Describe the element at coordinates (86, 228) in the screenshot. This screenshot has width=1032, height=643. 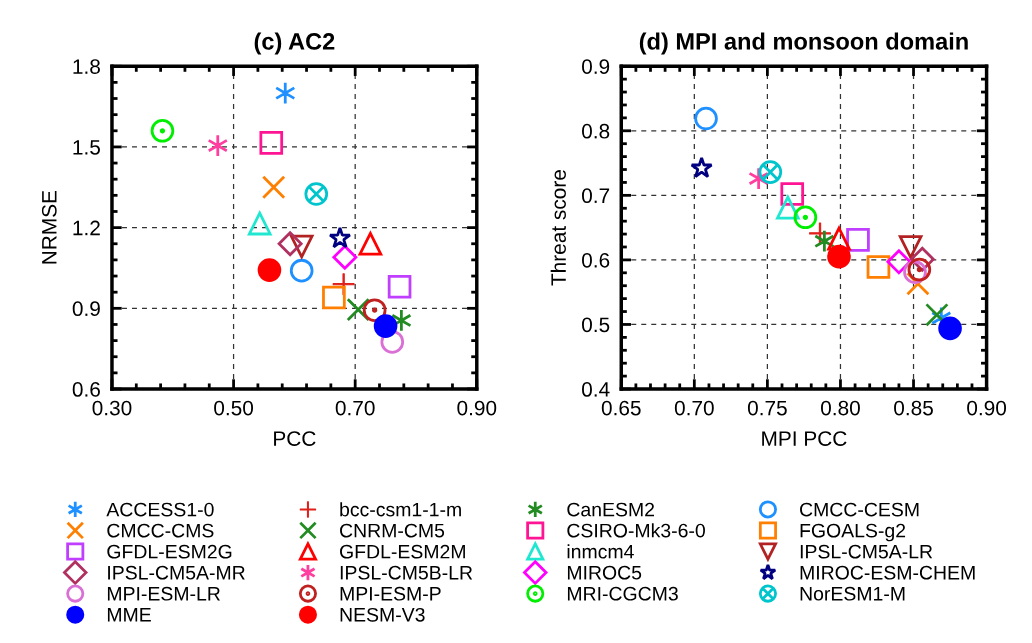
I see `y-tick-label: 1.2` at that location.